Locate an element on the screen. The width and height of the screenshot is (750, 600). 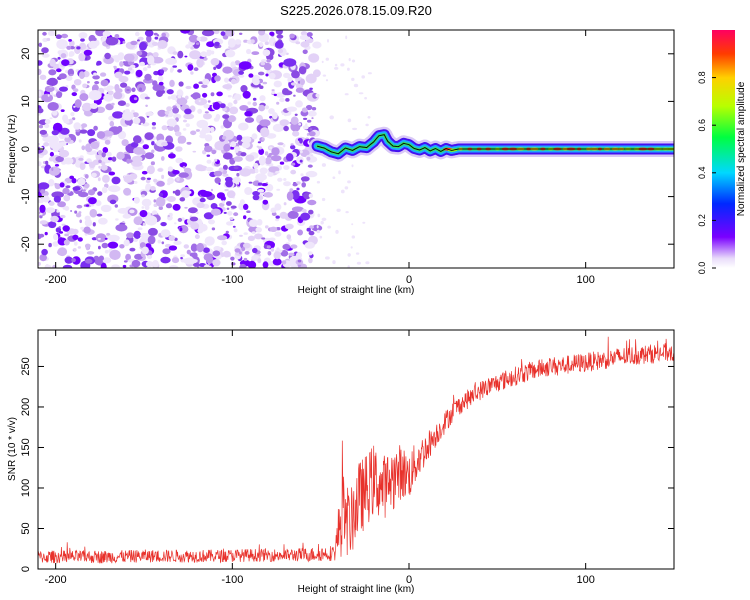
snr-ytick-label: 250 is located at coordinates (26, 366).